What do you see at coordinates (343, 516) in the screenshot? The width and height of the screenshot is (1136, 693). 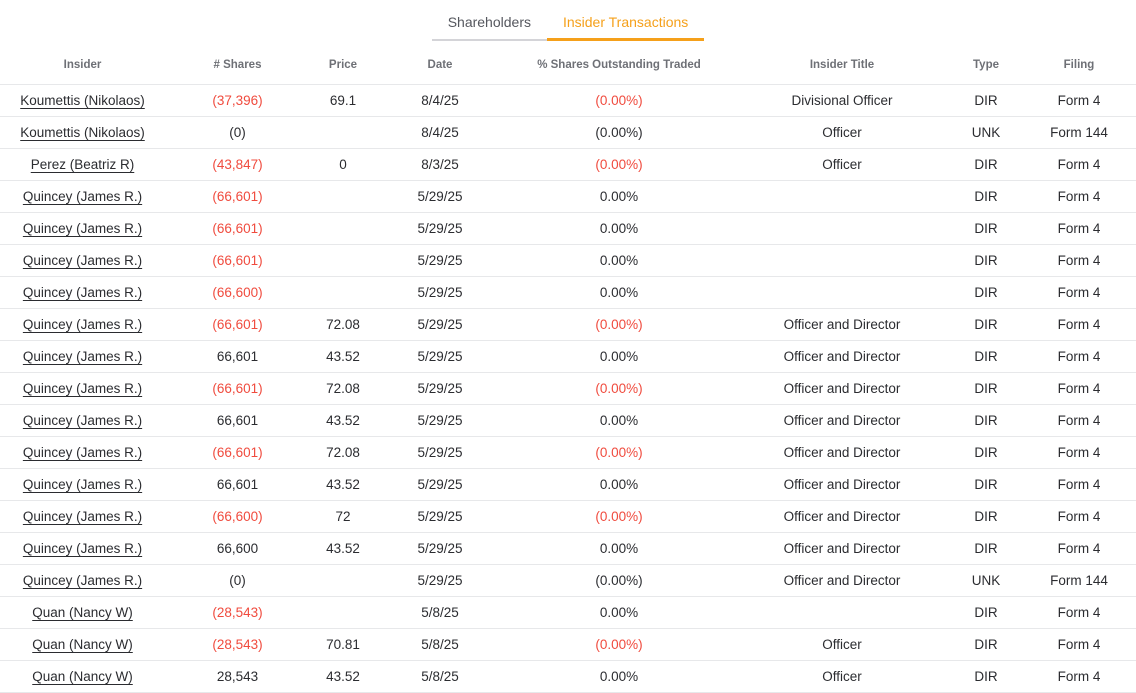 I see `price-cell: 72` at bounding box center [343, 516].